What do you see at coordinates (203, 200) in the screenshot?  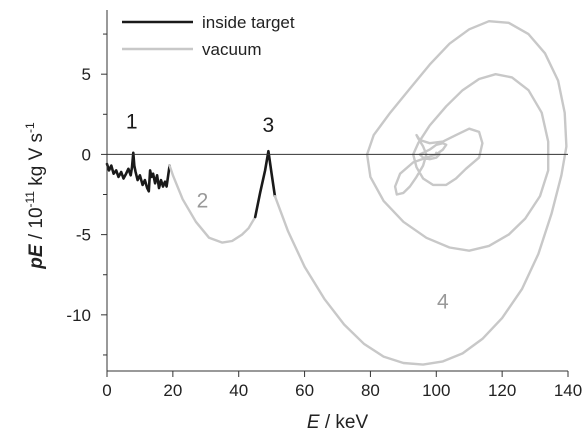 I see `curve-label-2: 2` at bounding box center [203, 200].